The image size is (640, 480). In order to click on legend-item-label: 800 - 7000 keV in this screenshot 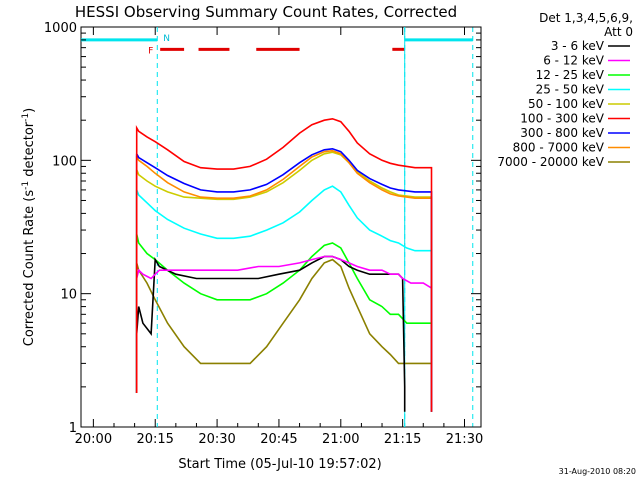, I will do `click(559, 148)`.